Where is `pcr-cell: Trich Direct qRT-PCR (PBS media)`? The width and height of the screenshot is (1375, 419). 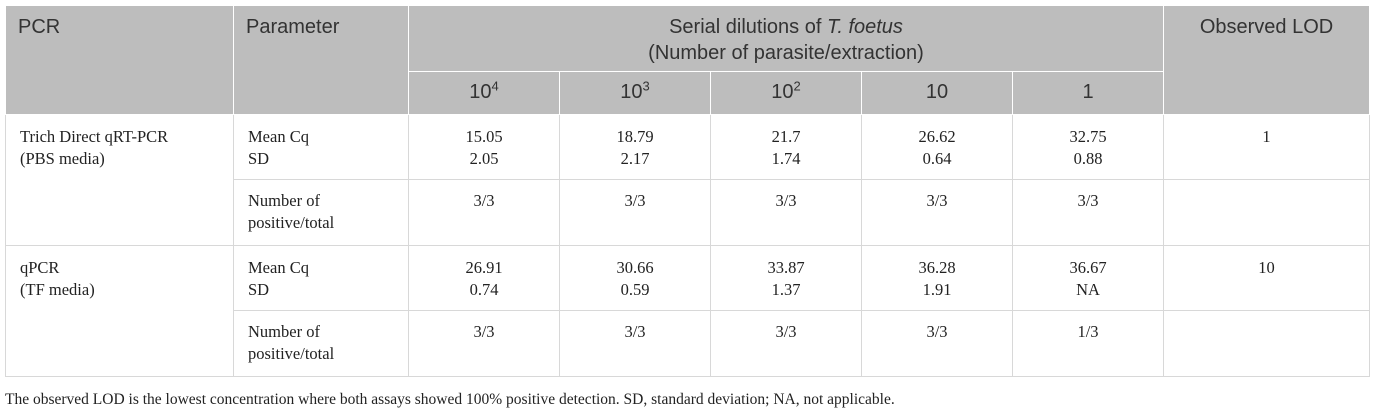 pcr-cell: Trich Direct qRT-PCR (PBS media) is located at coordinates (119, 180).